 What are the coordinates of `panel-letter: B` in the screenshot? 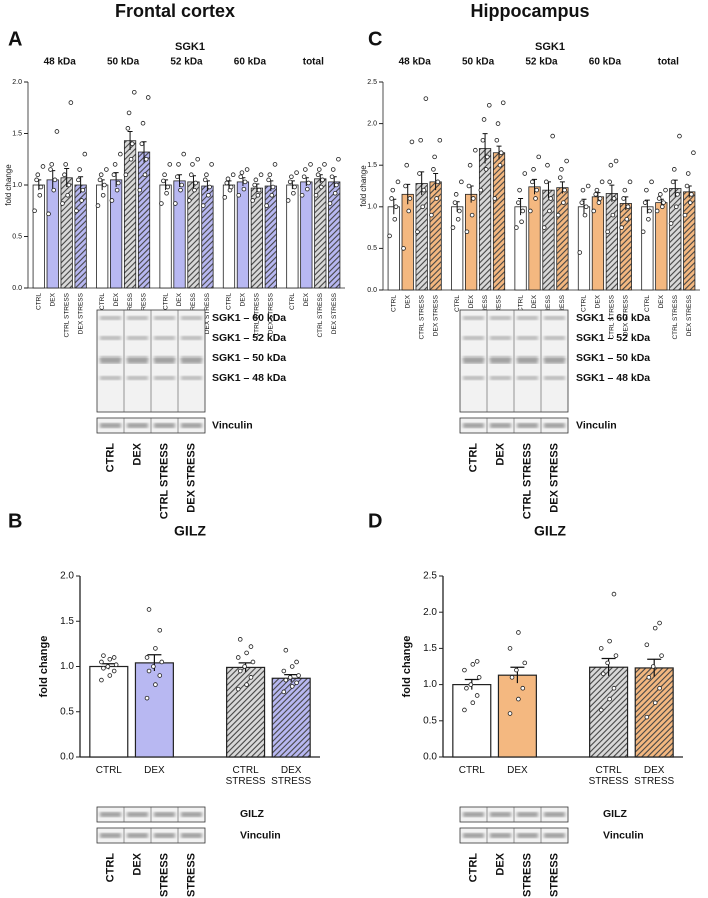 It's located at (15, 521).